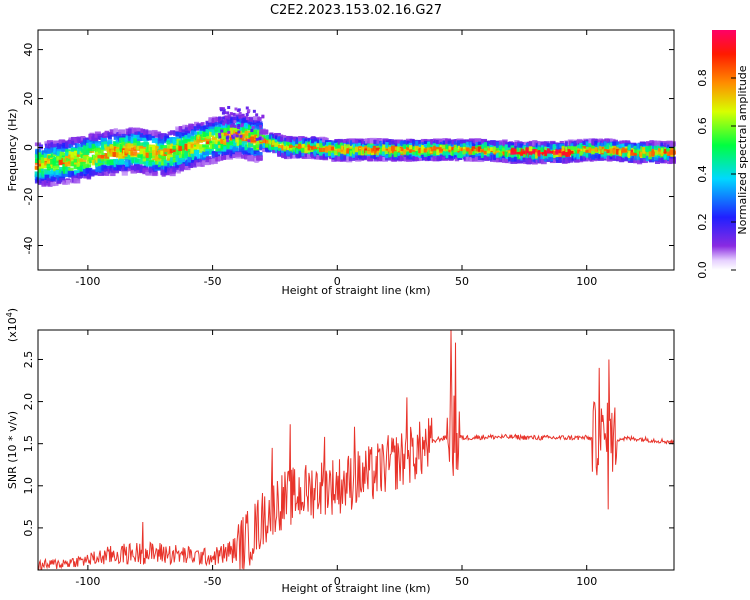  I want to click on colorbar-tick-label: 0.0, so click(702, 270).